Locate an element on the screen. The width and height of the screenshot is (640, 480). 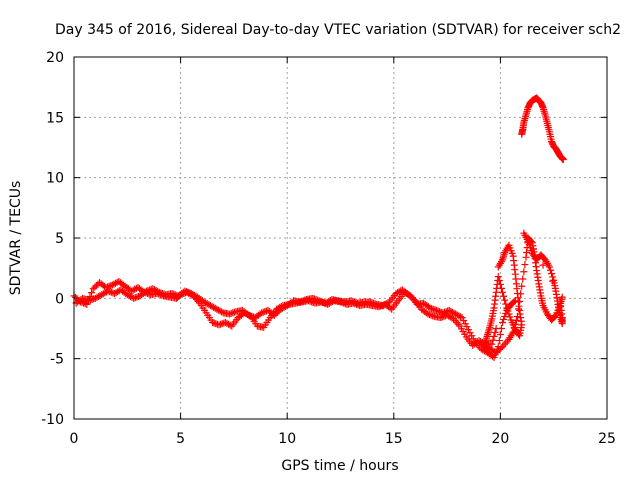
y-tick-label: 0 is located at coordinates (59, 299).